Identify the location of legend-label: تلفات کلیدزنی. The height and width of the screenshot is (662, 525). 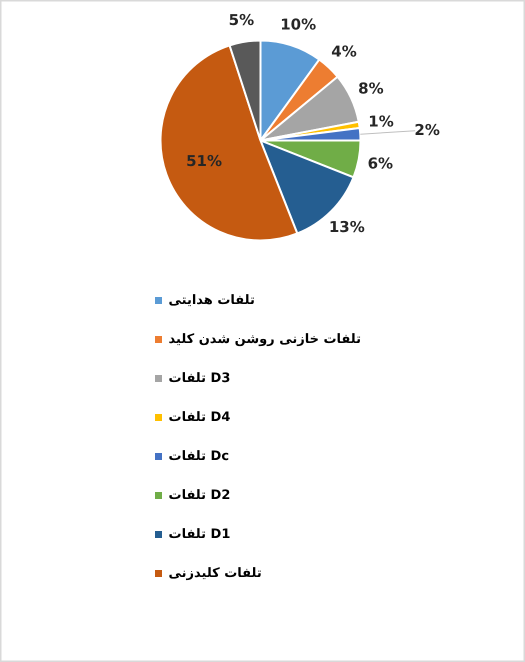
(215, 573).